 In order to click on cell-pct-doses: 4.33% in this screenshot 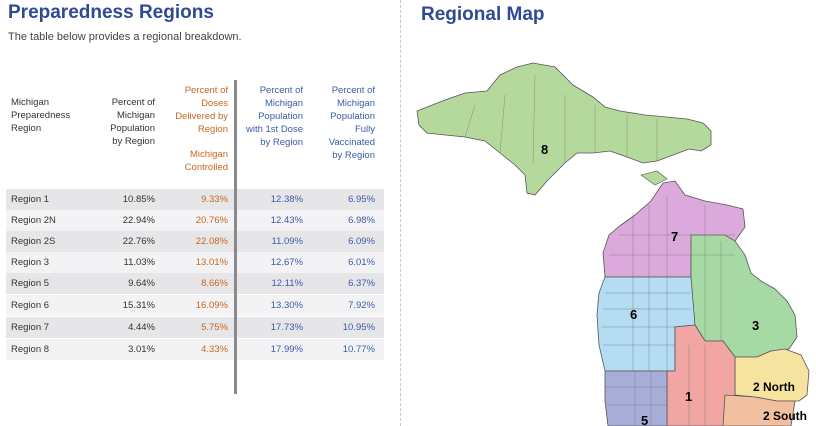, I will do `click(214, 349)`.